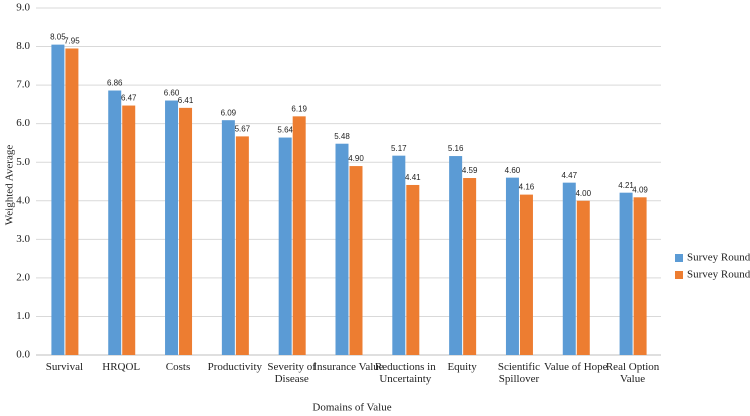 This screenshot has width=750, height=416. Describe the element at coordinates (632, 373) in the screenshot. I see `x-tick-label: Real Option Value` at that location.